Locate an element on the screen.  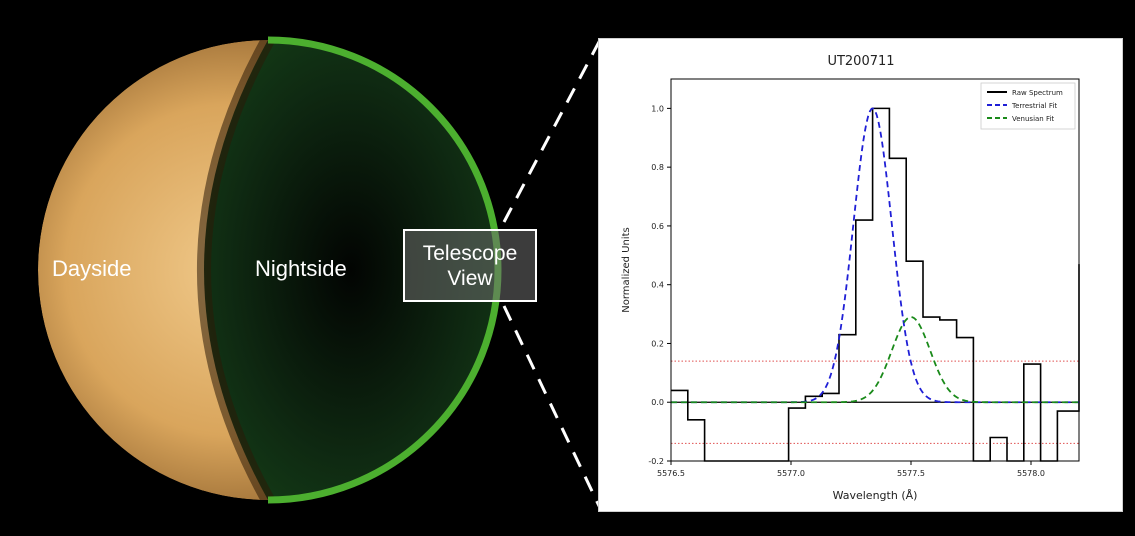
legend-label-venusian: Venusian Fit is located at coordinates (1033, 119).